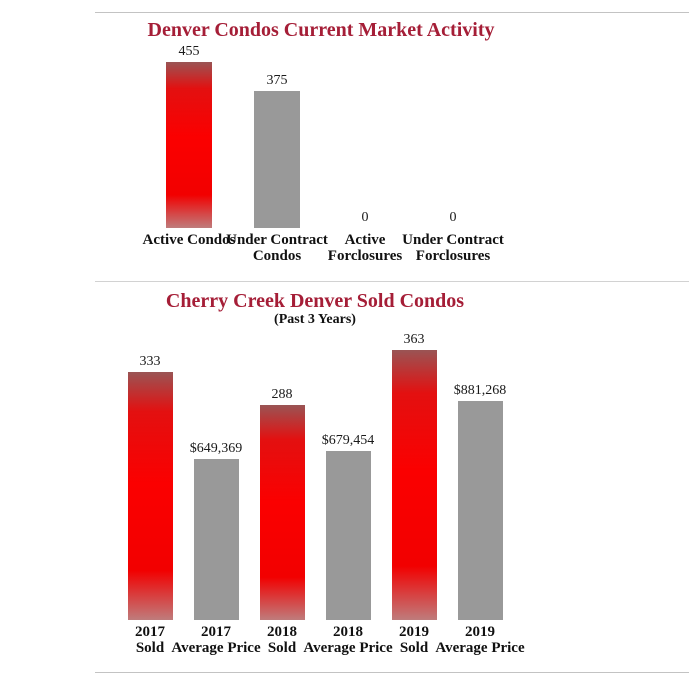  I want to click on bar-plot-area: $649,369, so click(216, 475).